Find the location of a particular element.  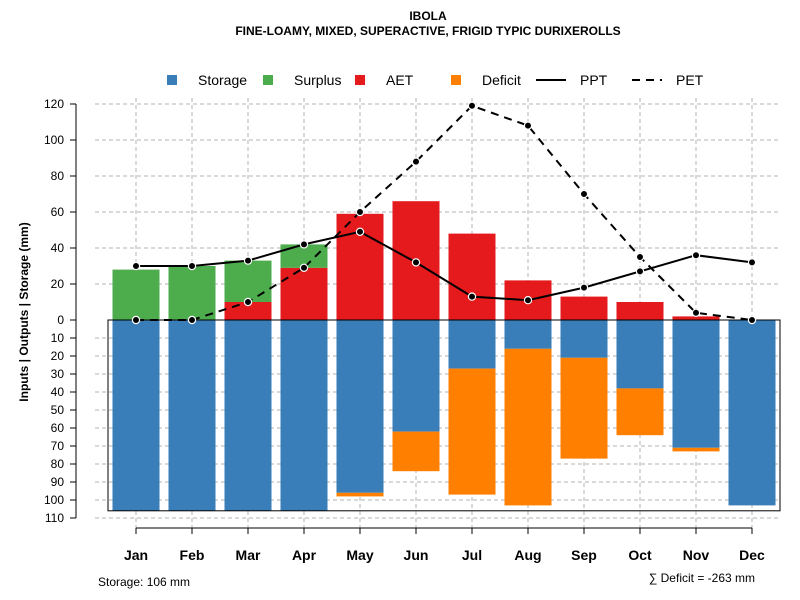

legend-swatch-deficit is located at coordinates (456, 80).